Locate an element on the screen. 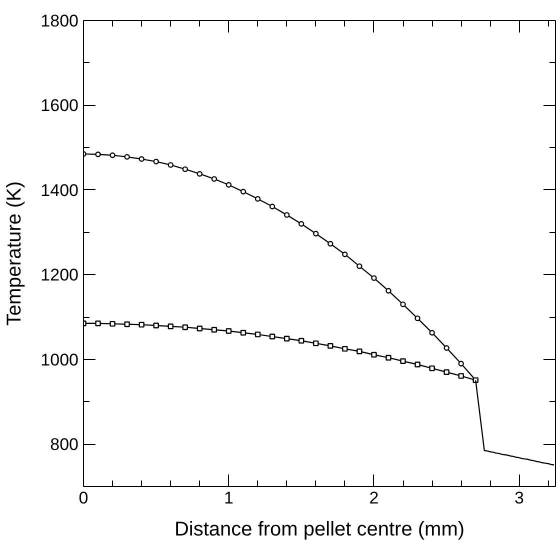 The height and width of the screenshot is (543, 557). x-tick-label: 2 is located at coordinates (374, 498).